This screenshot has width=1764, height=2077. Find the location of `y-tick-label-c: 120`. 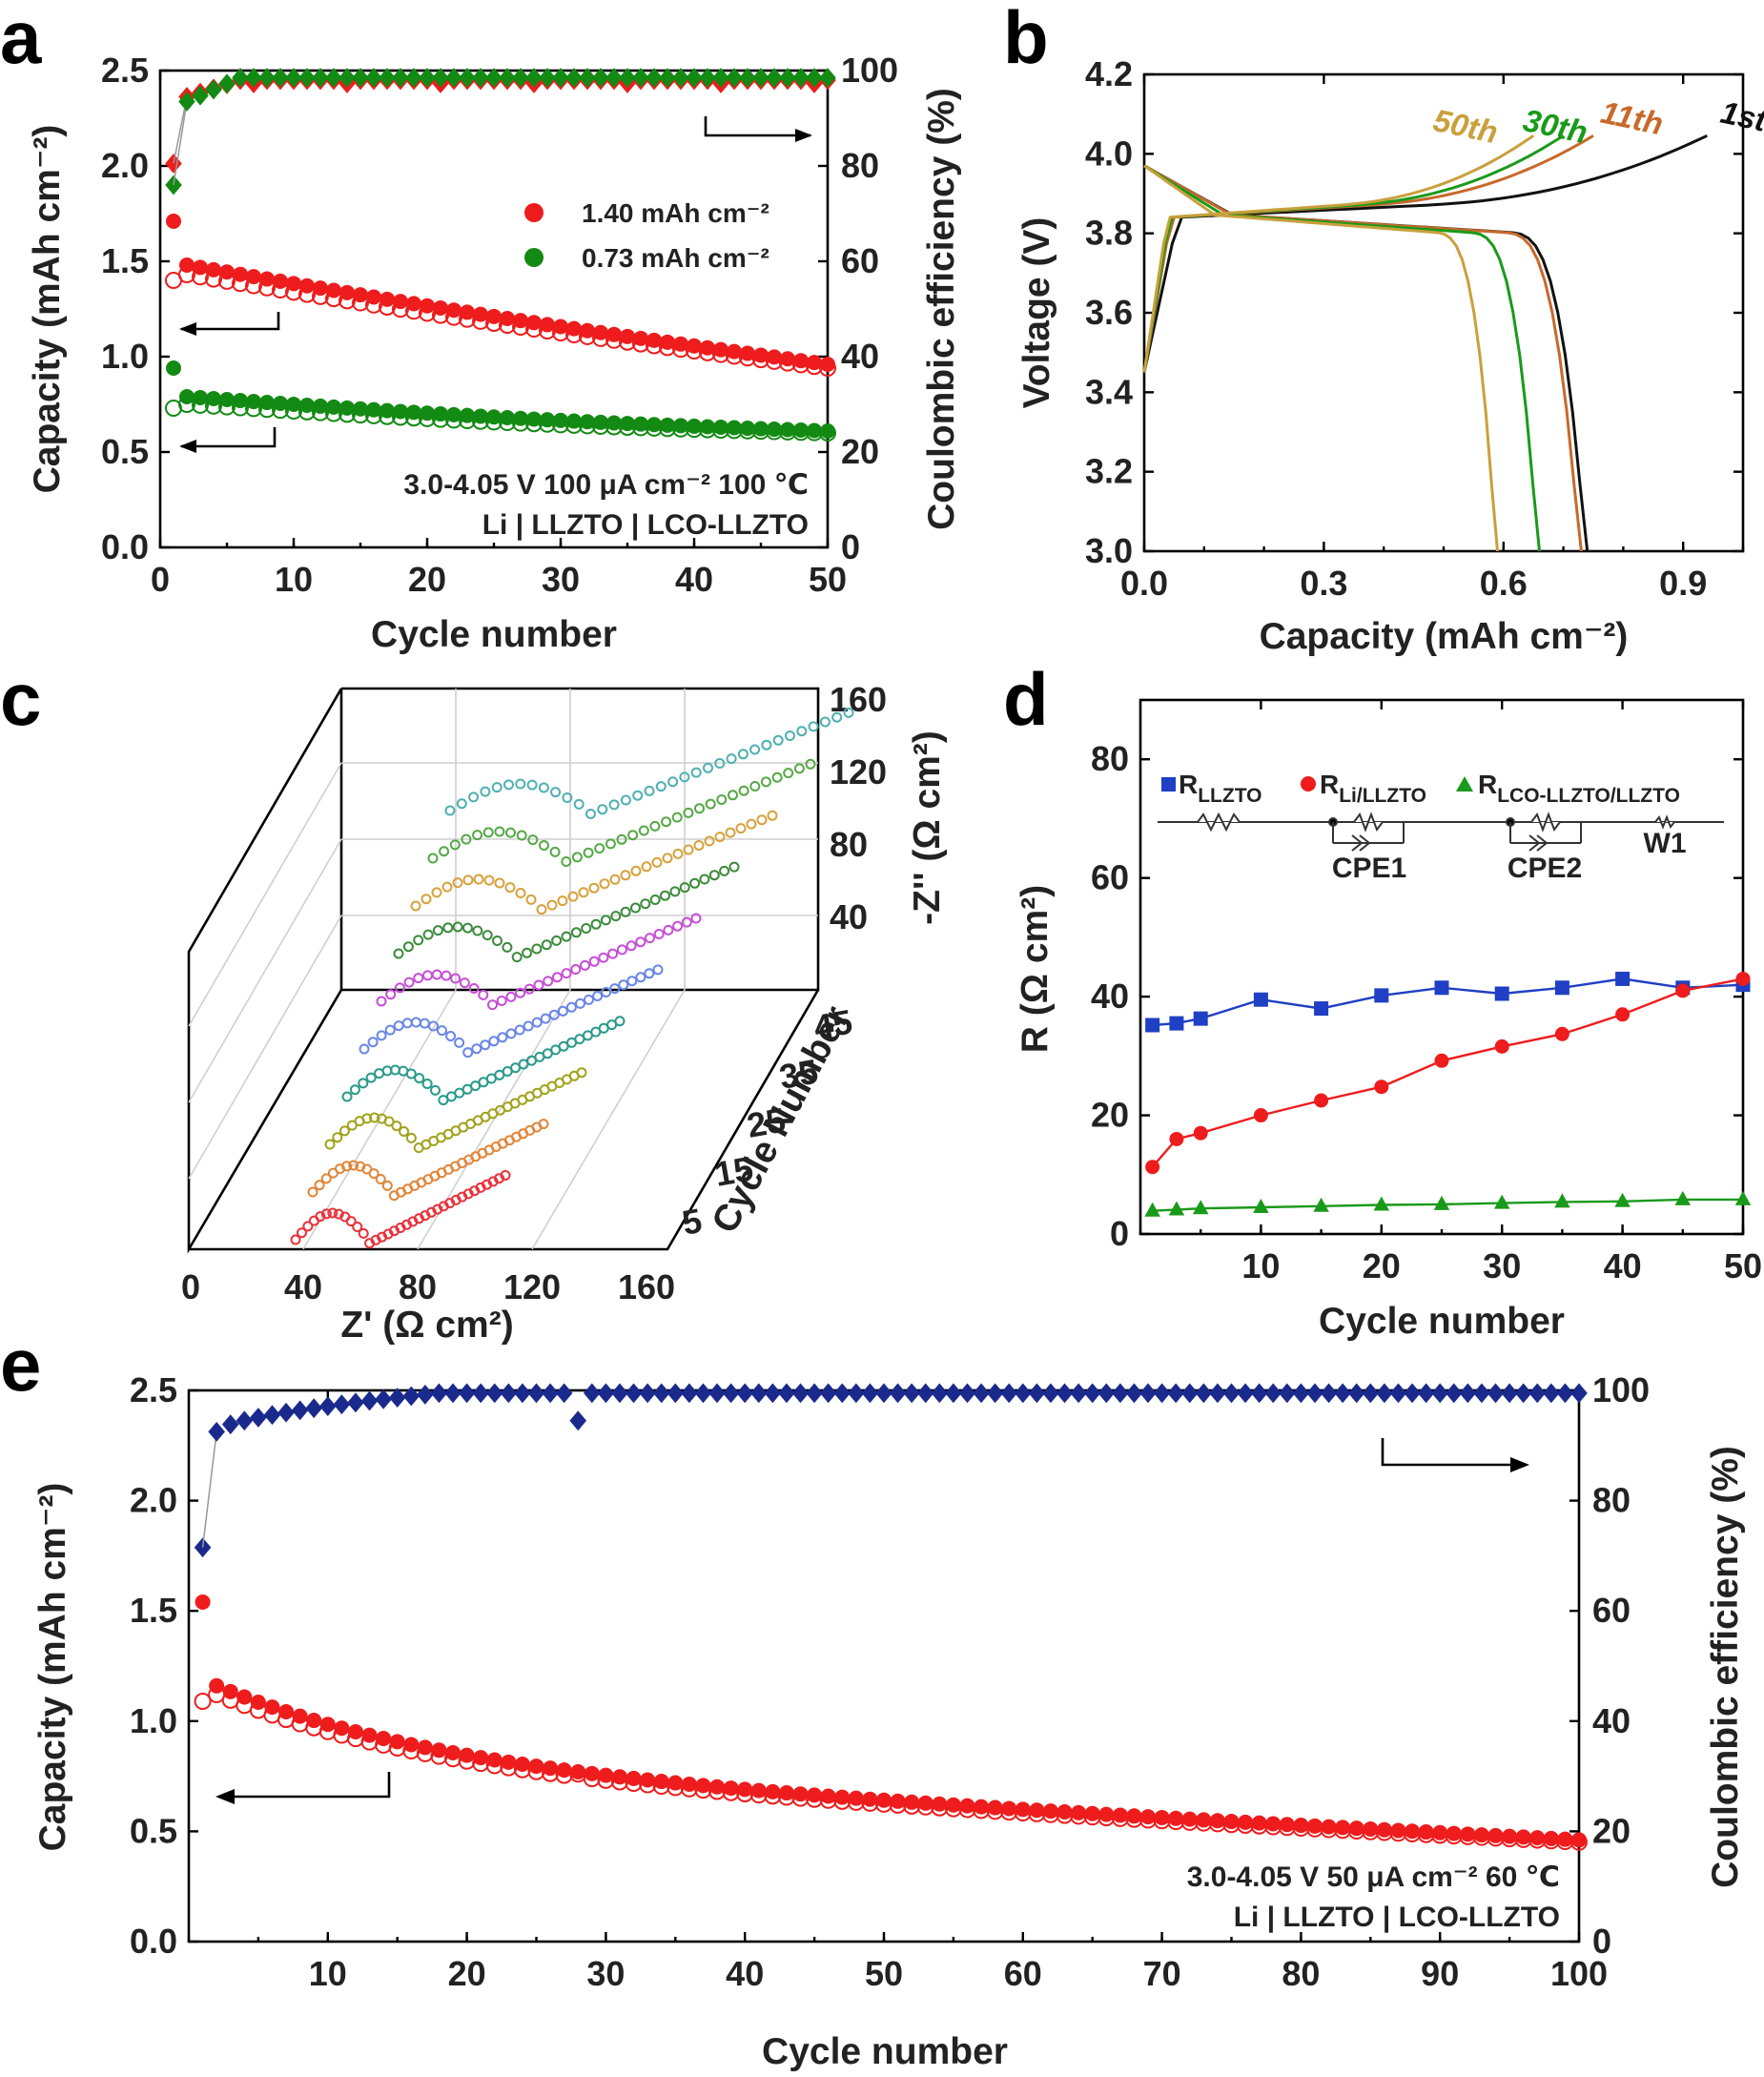

y-tick-label-c: 120 is located at coordinates (858, 772).